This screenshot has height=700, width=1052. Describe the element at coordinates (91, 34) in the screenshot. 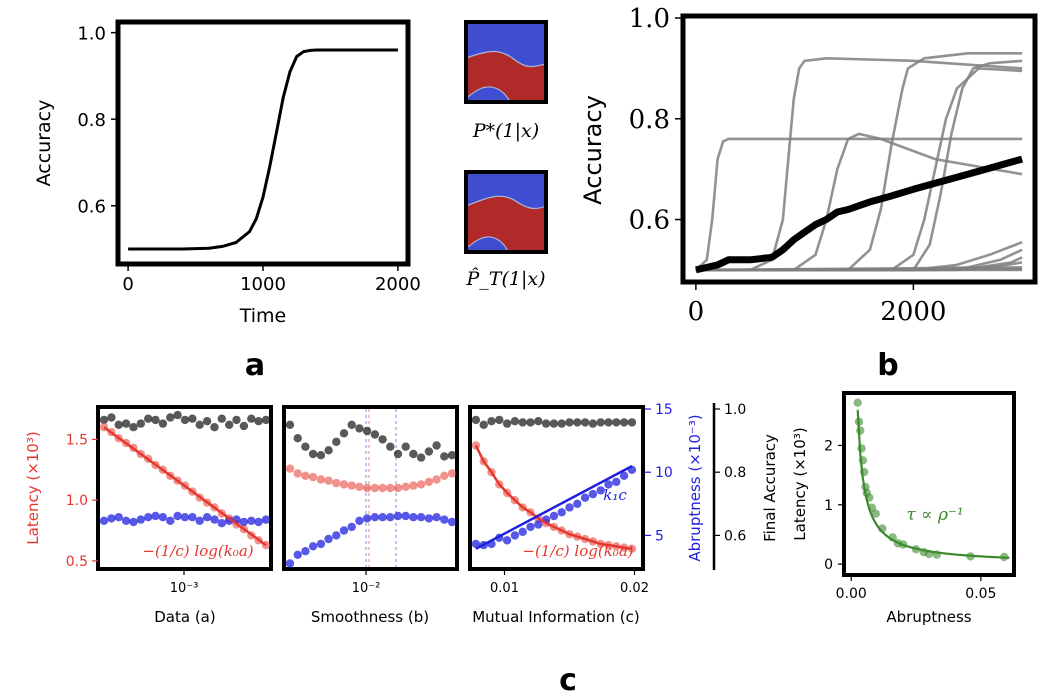

I see `panel-a-ytick-label-2: 1.0` at that location.